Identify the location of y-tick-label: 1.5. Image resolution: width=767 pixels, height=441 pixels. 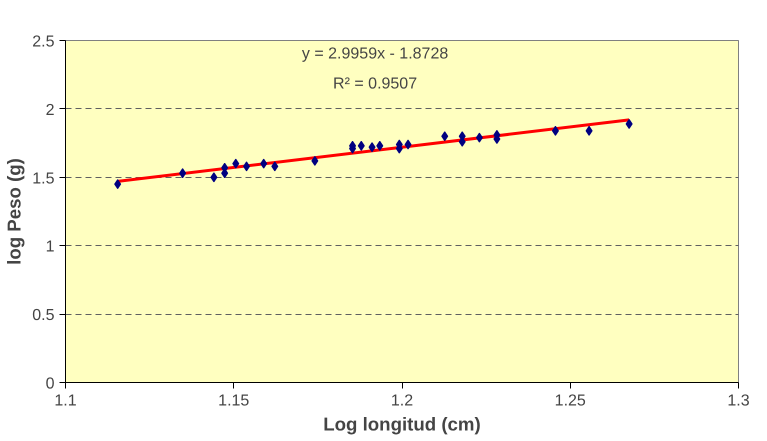
(43, 179).